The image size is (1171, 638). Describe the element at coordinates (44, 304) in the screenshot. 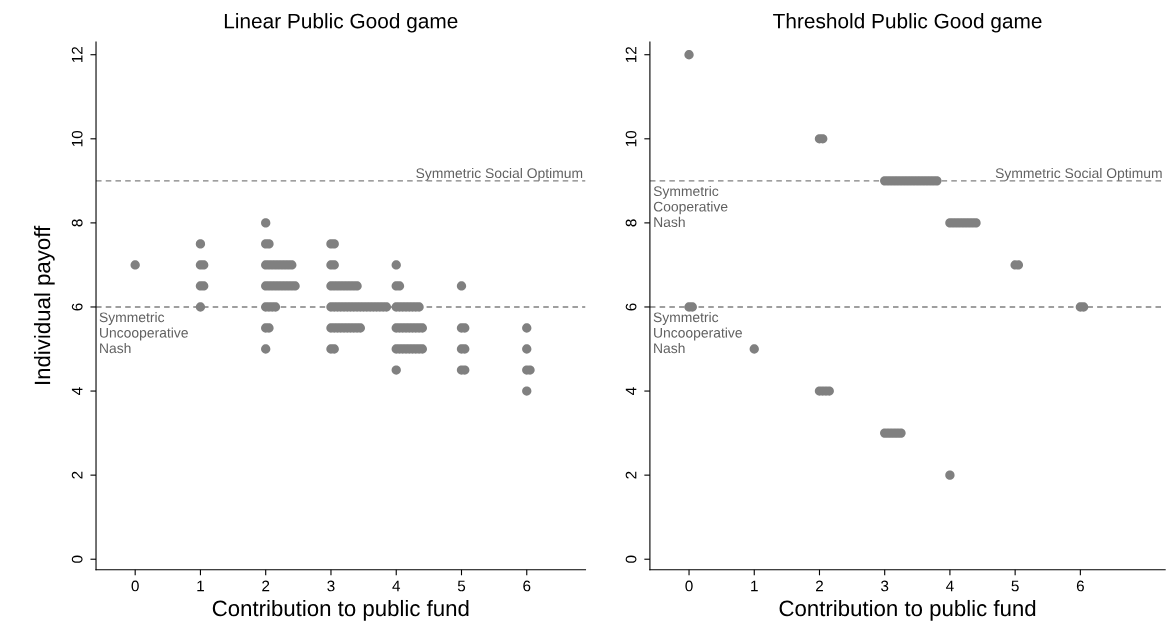

I see `y-axis-title: Individual payoff` at that location.